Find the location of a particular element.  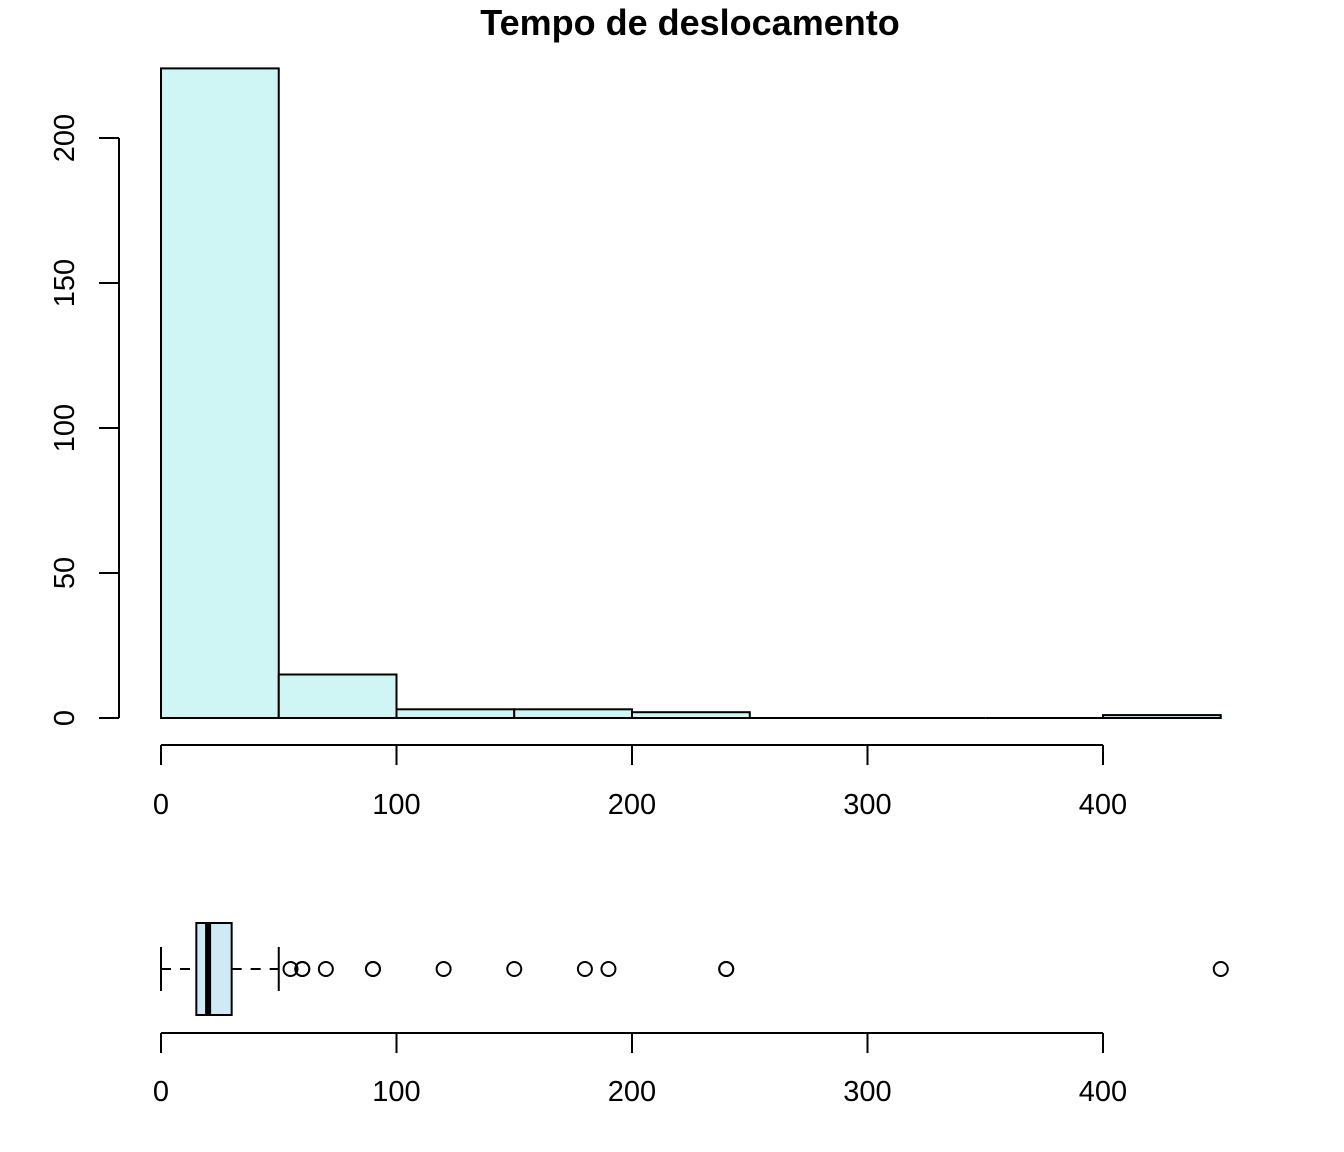

histogram-x-tick-label: 200 is located at coordinates (632, 805).